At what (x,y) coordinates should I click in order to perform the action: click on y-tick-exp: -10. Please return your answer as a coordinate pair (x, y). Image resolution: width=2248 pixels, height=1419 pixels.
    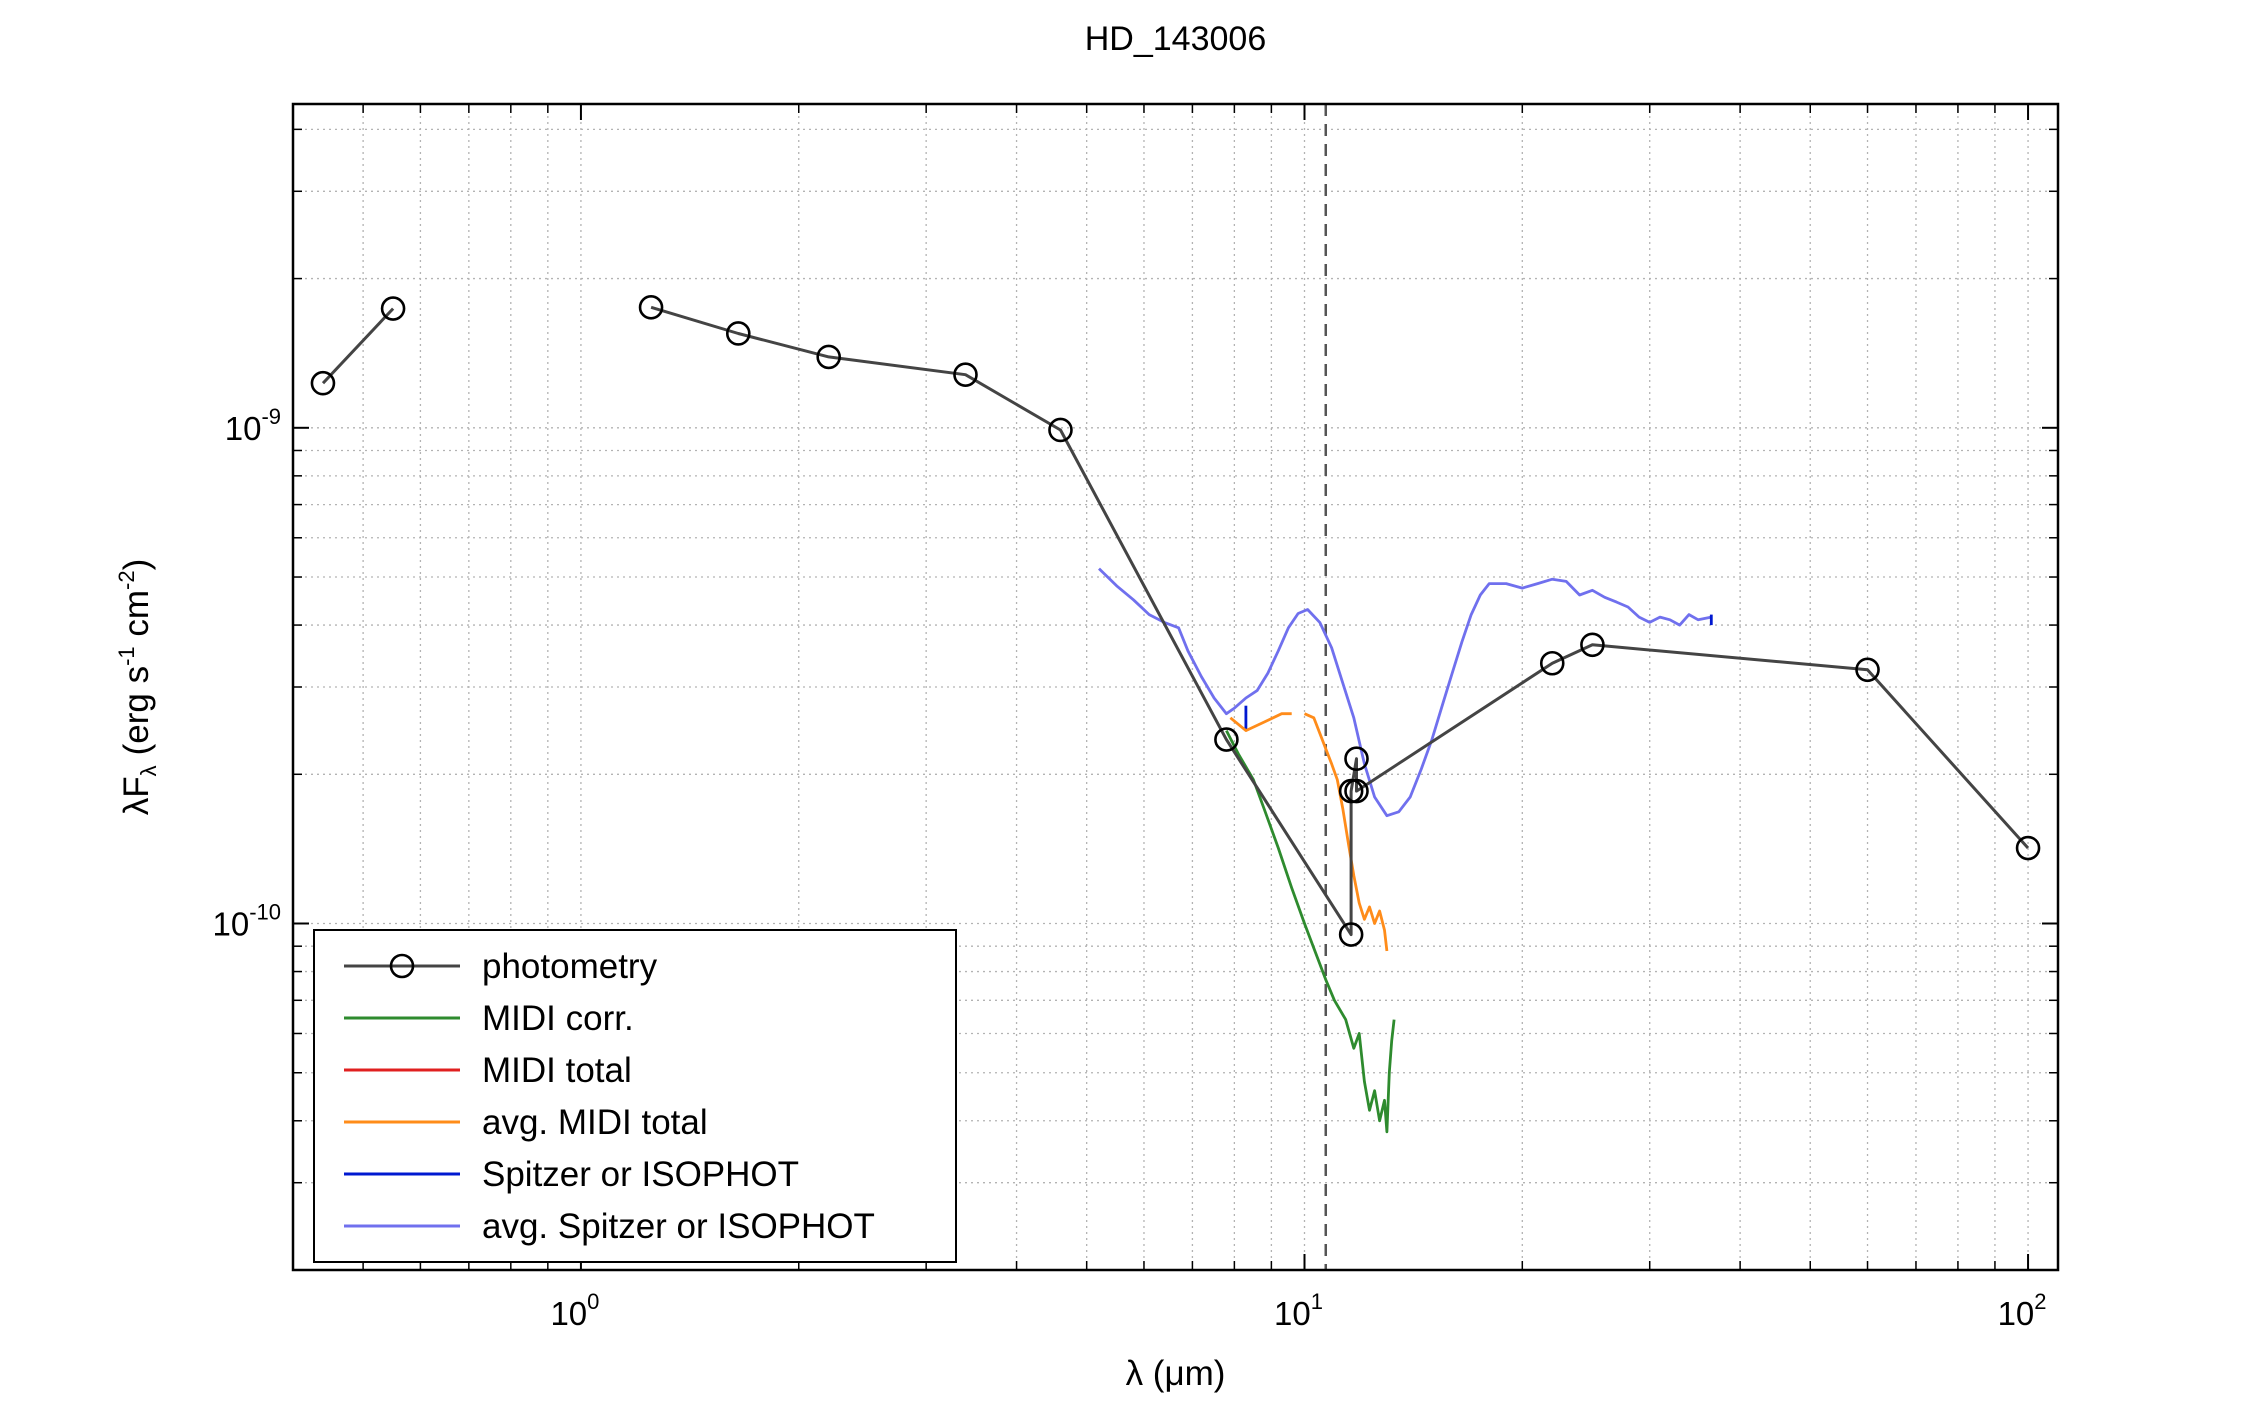
    Looking at the image, I should click on (265, 912).